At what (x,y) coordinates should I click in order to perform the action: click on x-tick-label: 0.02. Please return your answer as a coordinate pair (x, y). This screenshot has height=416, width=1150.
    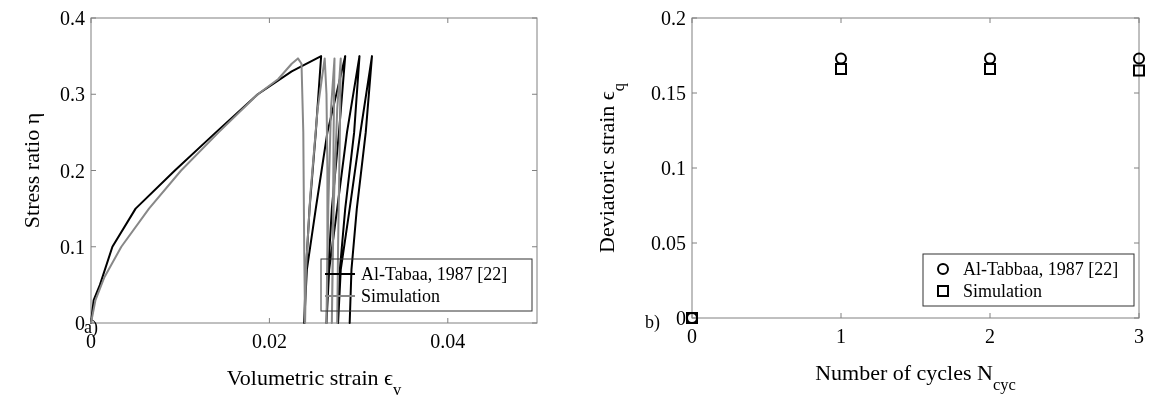
    Looking at the image, I should click on (269, 341).